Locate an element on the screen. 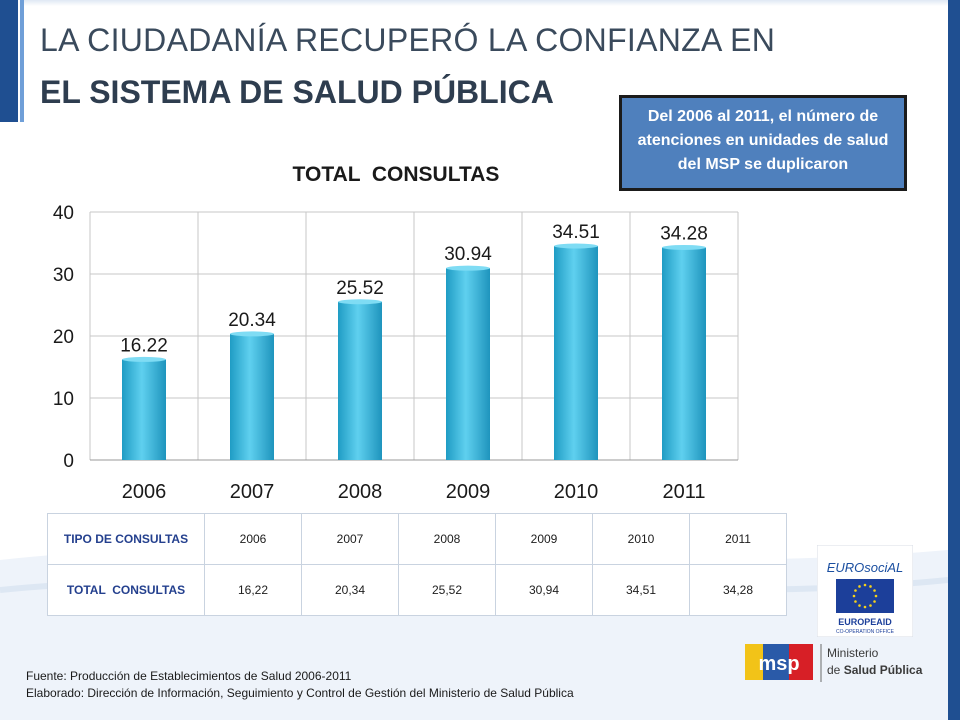  x-tick-label: 2011 is located at coordinates (683, 492).